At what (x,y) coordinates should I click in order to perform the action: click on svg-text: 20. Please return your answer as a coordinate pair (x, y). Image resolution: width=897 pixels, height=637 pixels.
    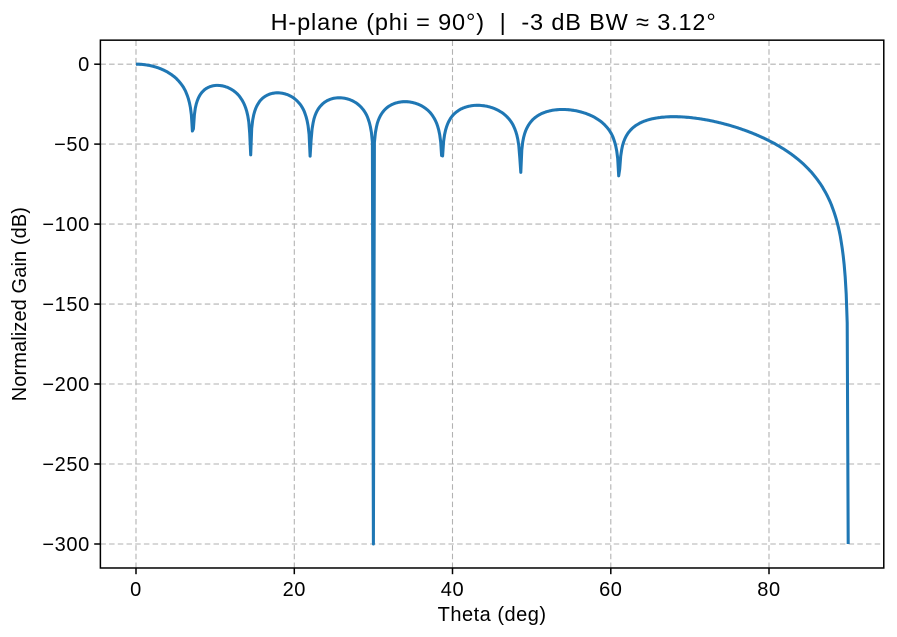
    Looking at the image, I should click on (294, 590).